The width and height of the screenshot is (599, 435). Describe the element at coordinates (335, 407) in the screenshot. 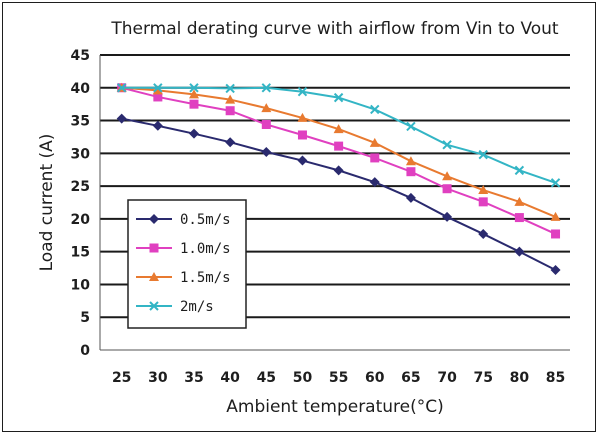

I see `x-axis-label: Ambient temperature(°C)` at that location.